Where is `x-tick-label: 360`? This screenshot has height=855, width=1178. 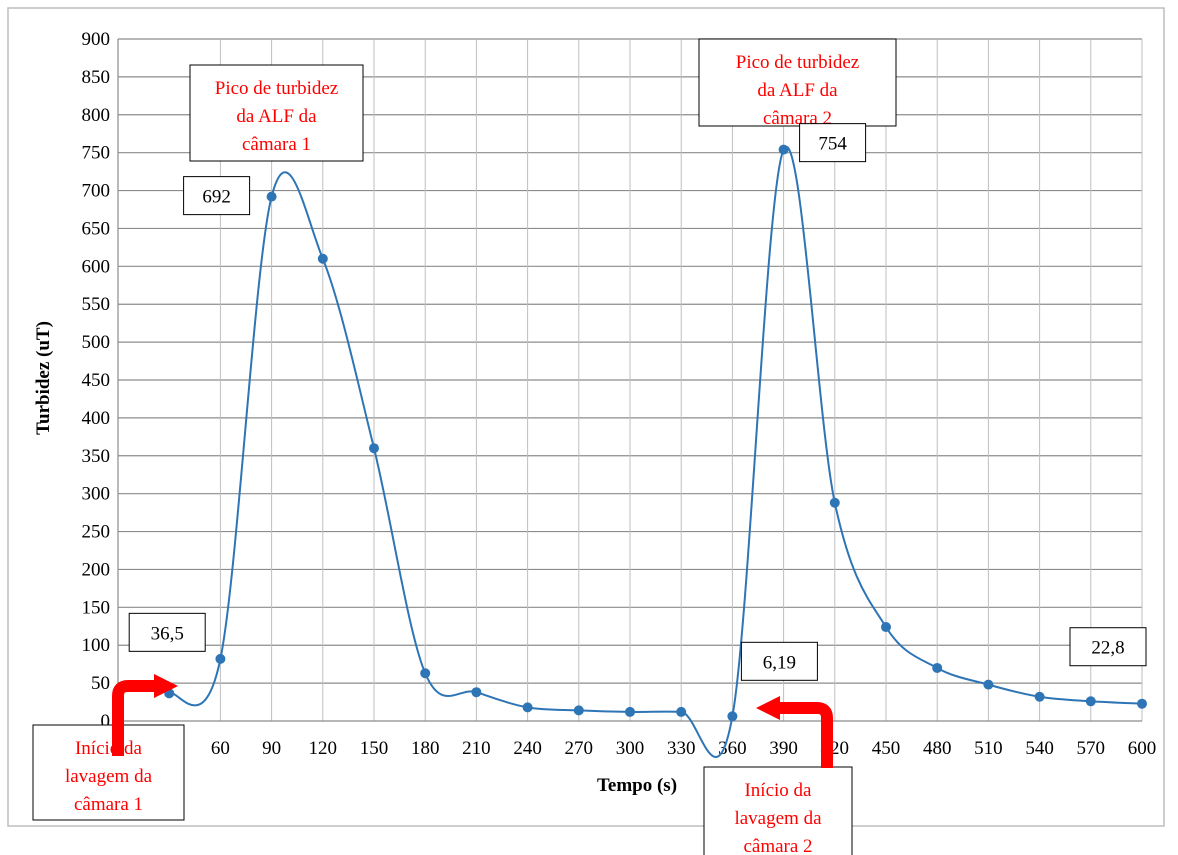 x-tick-label: 360 is located at coordinates (732, 748).